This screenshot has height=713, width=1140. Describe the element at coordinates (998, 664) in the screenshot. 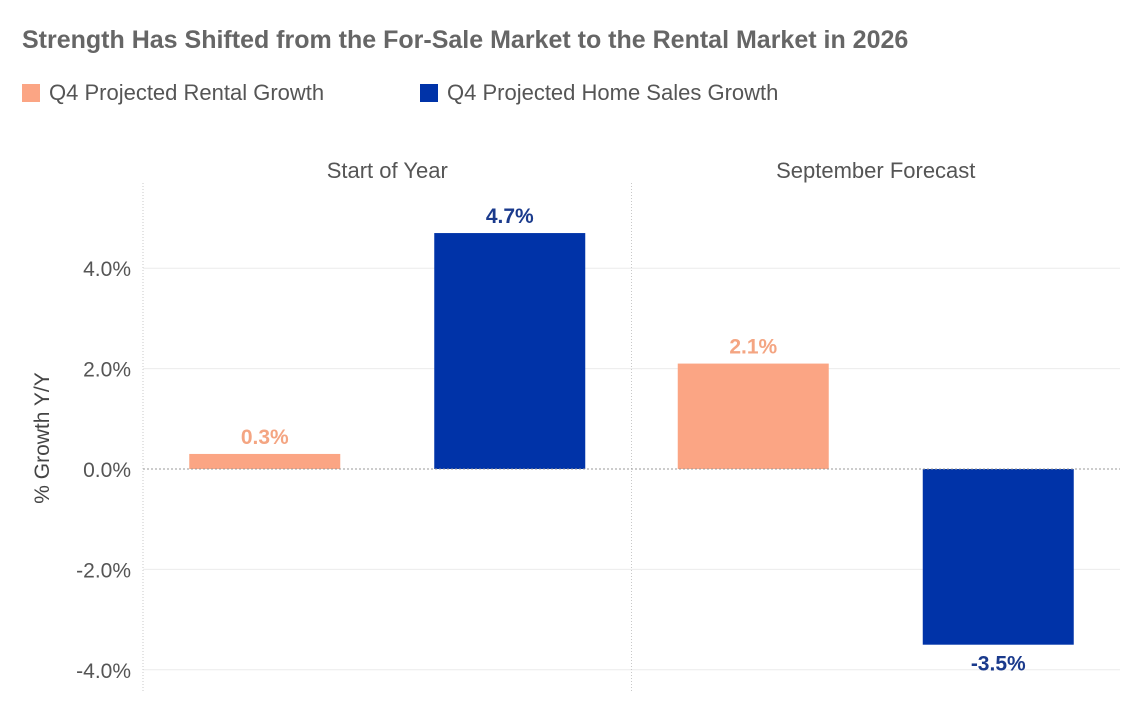

I see `data-label-1-1: -3.5%` at that location.